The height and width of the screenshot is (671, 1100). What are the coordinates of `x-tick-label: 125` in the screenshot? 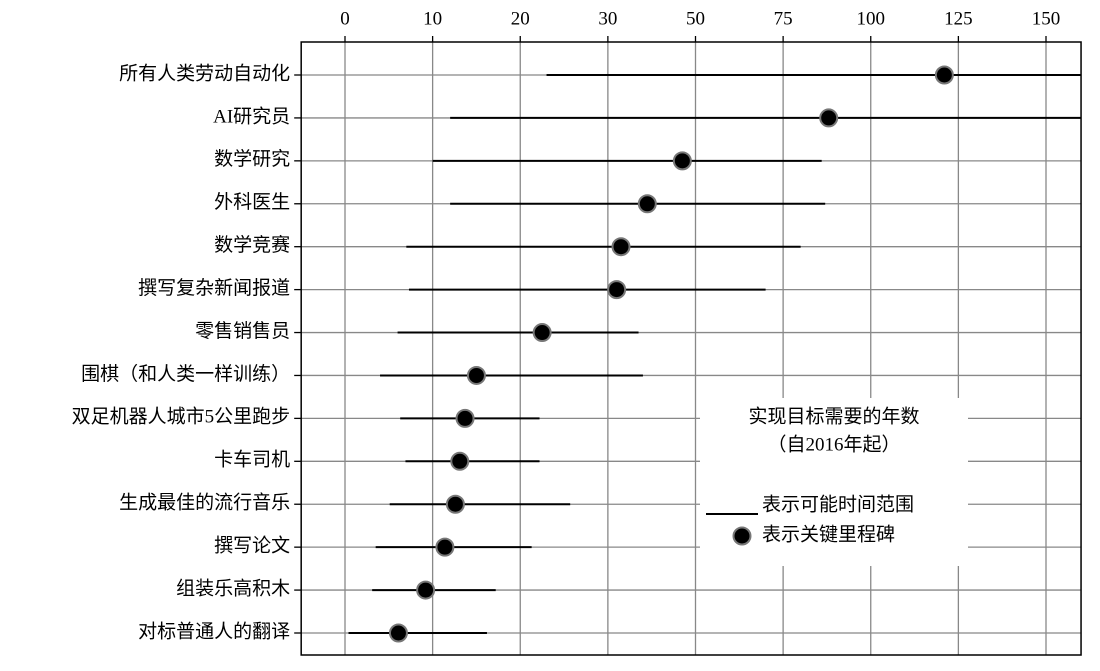 It's located at (958, 18).